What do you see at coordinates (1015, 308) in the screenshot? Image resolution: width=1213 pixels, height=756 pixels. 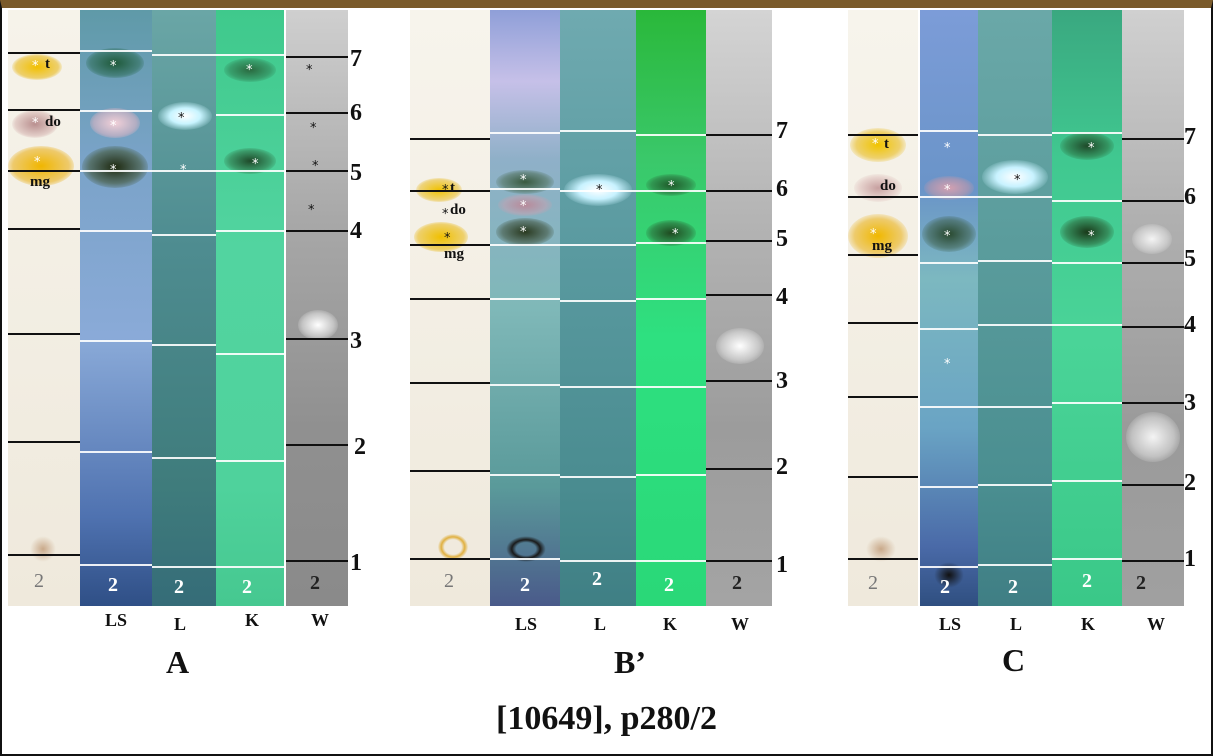 I see `lane-l: * 2` at bounding box center [1015, 308].